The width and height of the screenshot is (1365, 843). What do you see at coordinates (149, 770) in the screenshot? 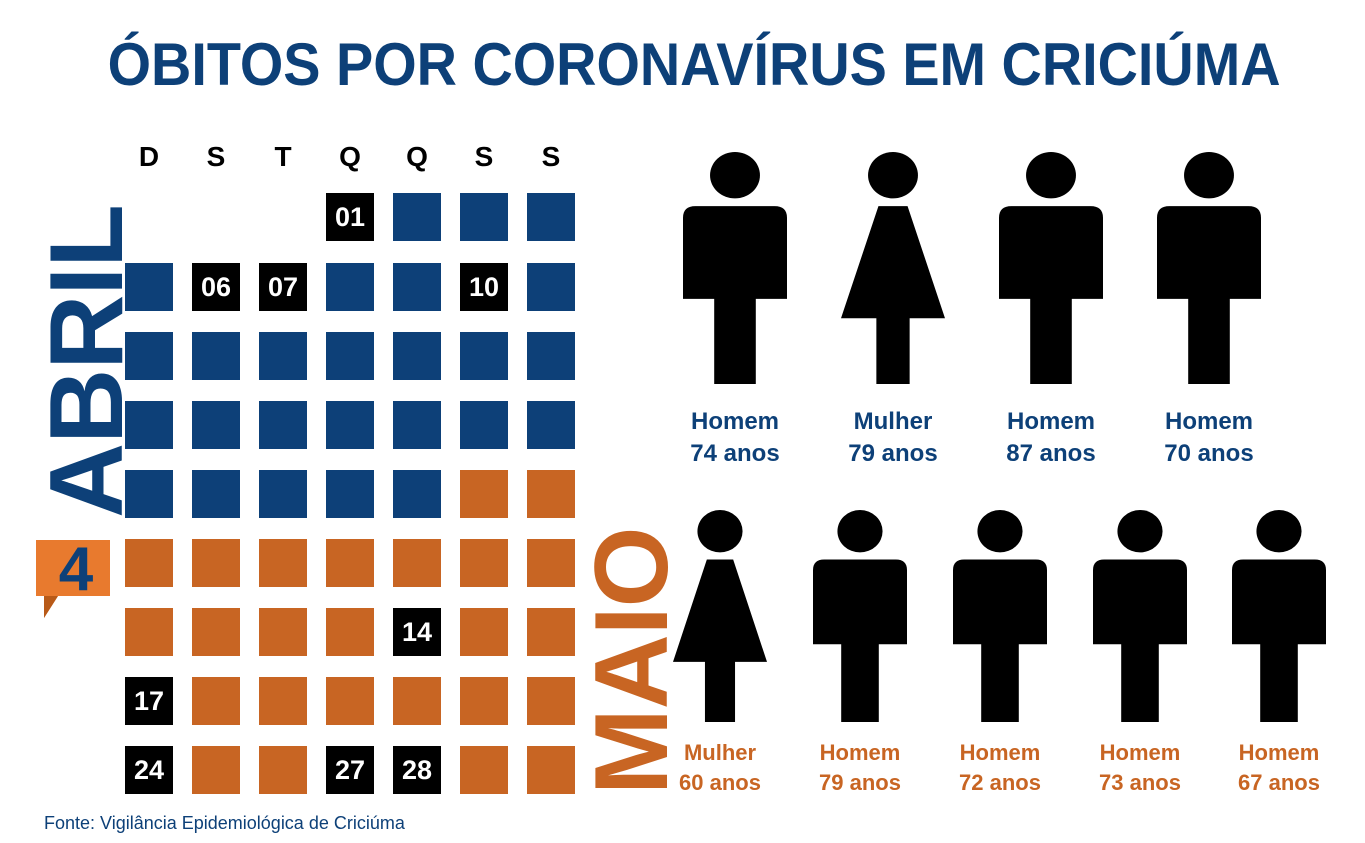
I see `calendar-death-day: 24` at bounding box center [149, 770].